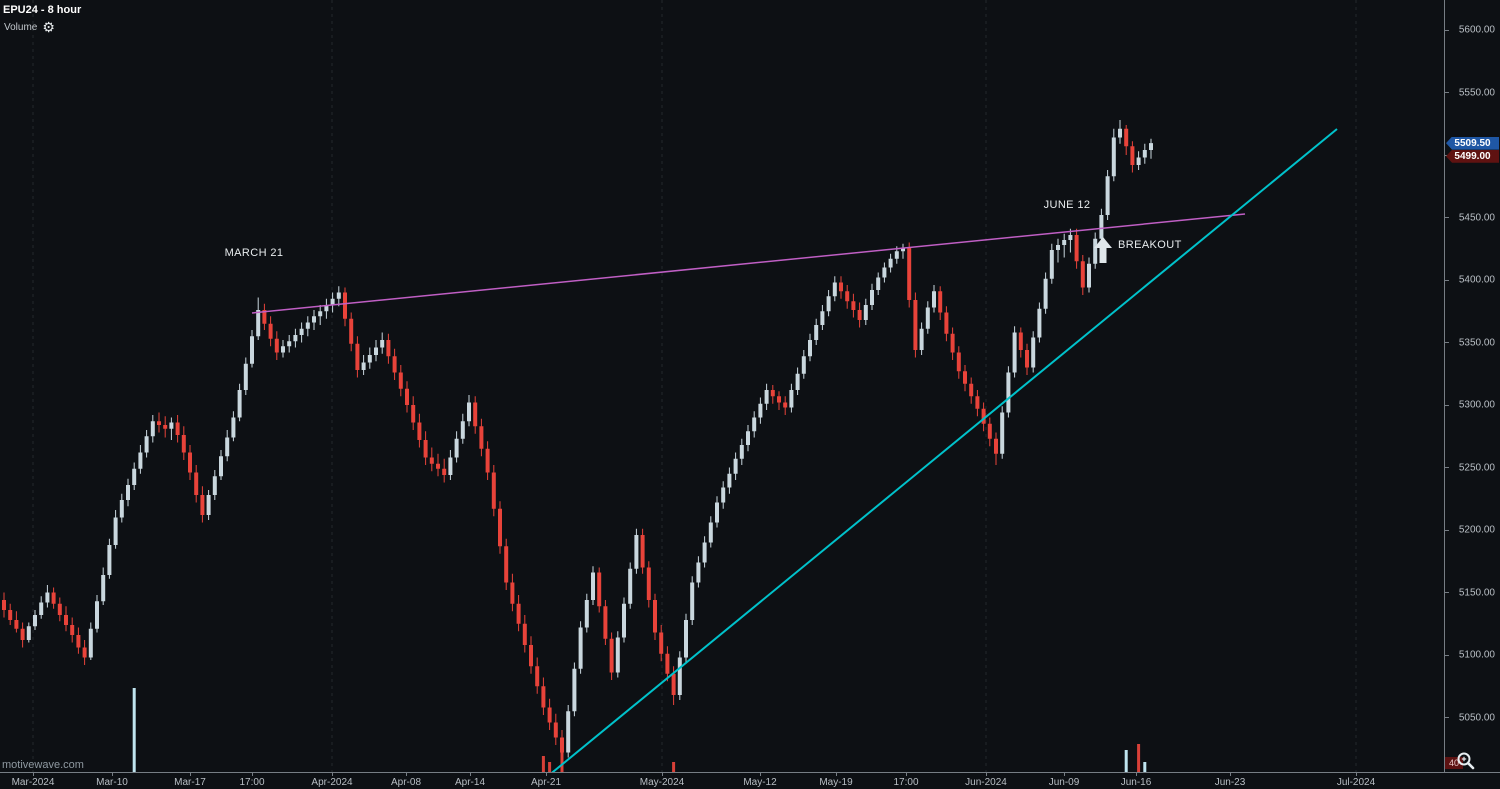 This screenshot has width=1500, height=789. Describe the element at coordinates (760, 782) in the screenshot. I see `time-tick-label: May-12` at that location.